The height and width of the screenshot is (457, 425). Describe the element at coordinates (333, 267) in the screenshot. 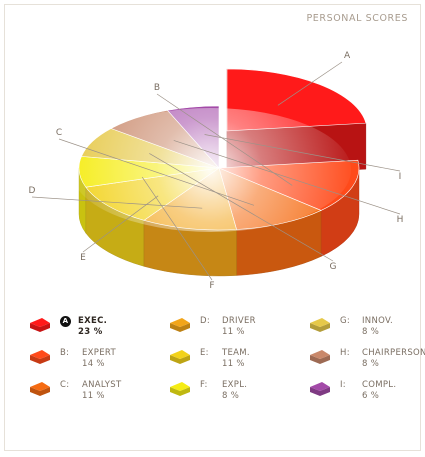

I see `slice-label-g: G` at that location.